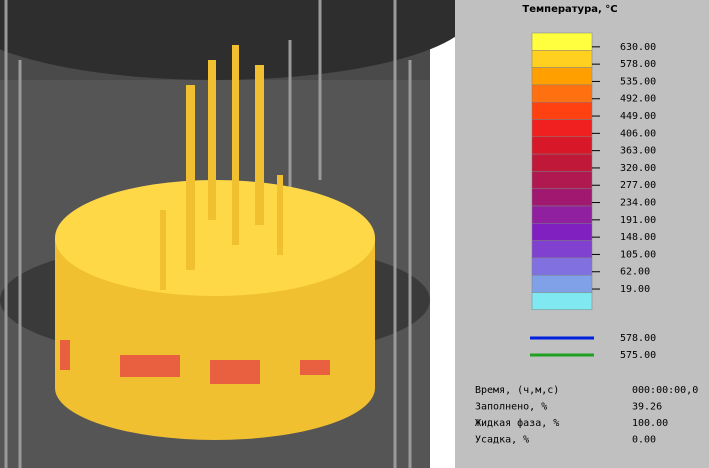  What do you see at coordinates (635, 272) in the screenshot?
I see `legend-label: 62.00` at bounding box center [635, 272].